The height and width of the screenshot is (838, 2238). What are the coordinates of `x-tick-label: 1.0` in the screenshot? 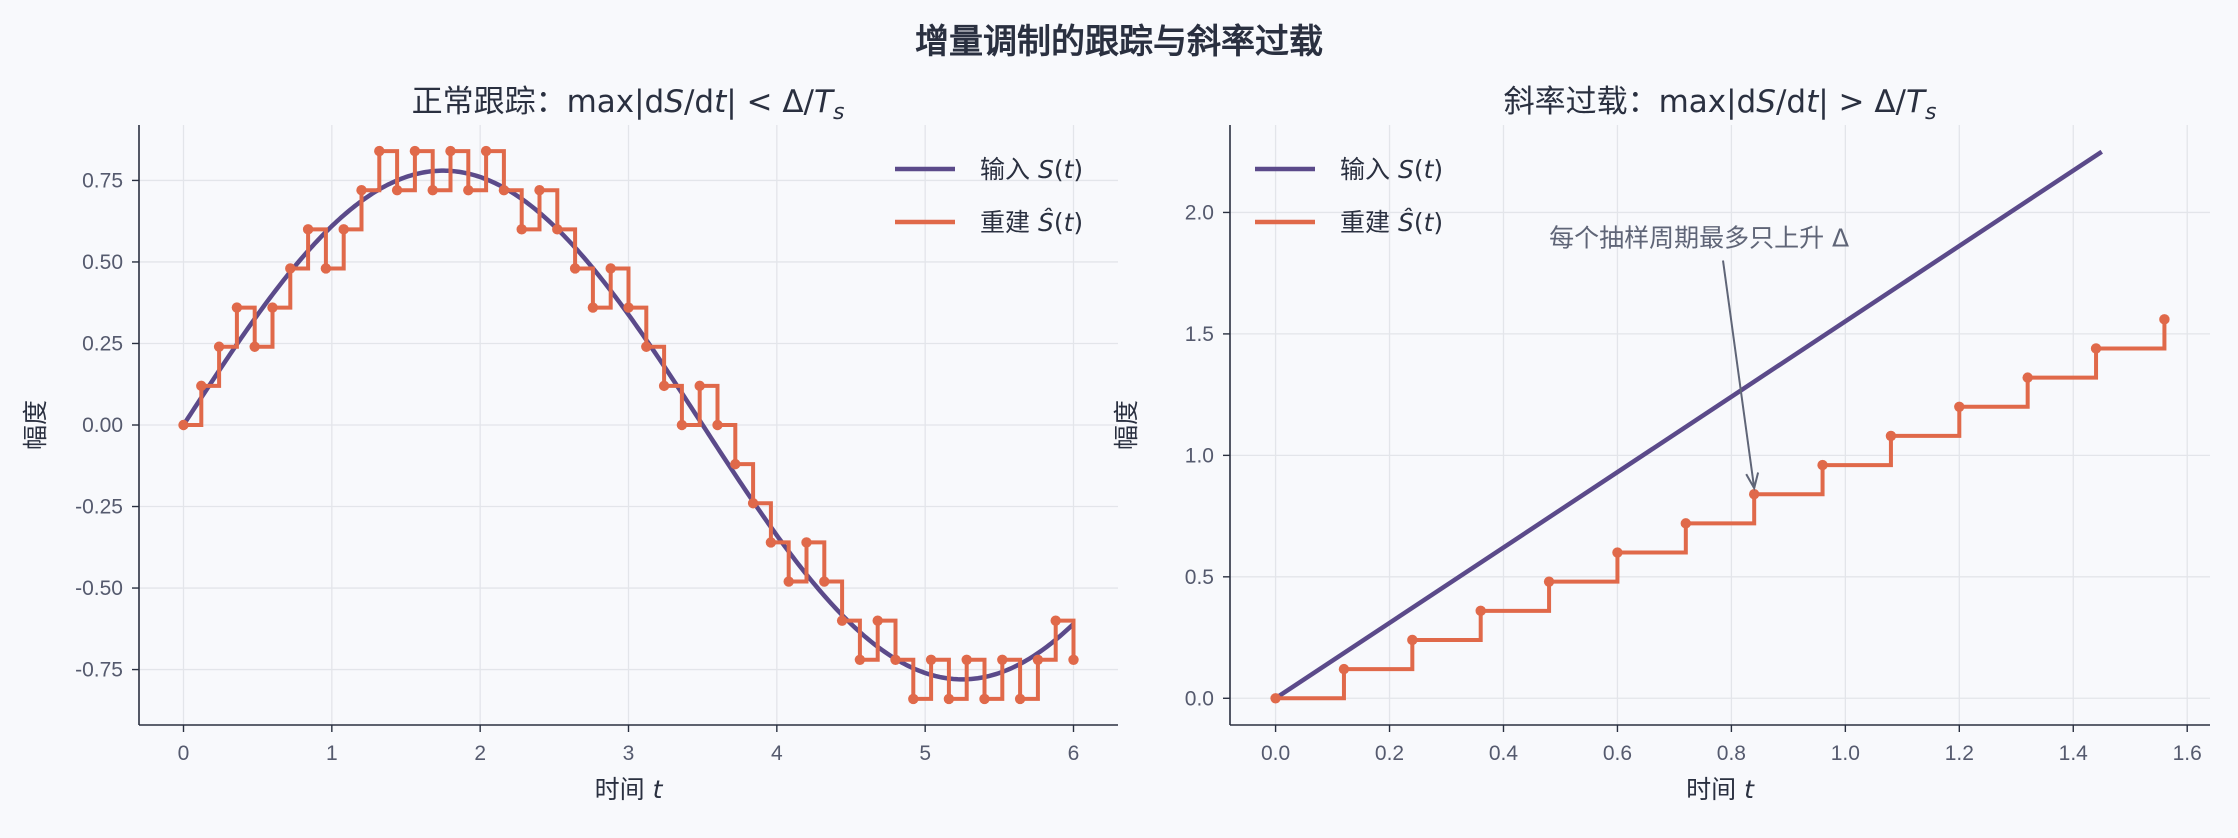 It's located at (1845, 753).